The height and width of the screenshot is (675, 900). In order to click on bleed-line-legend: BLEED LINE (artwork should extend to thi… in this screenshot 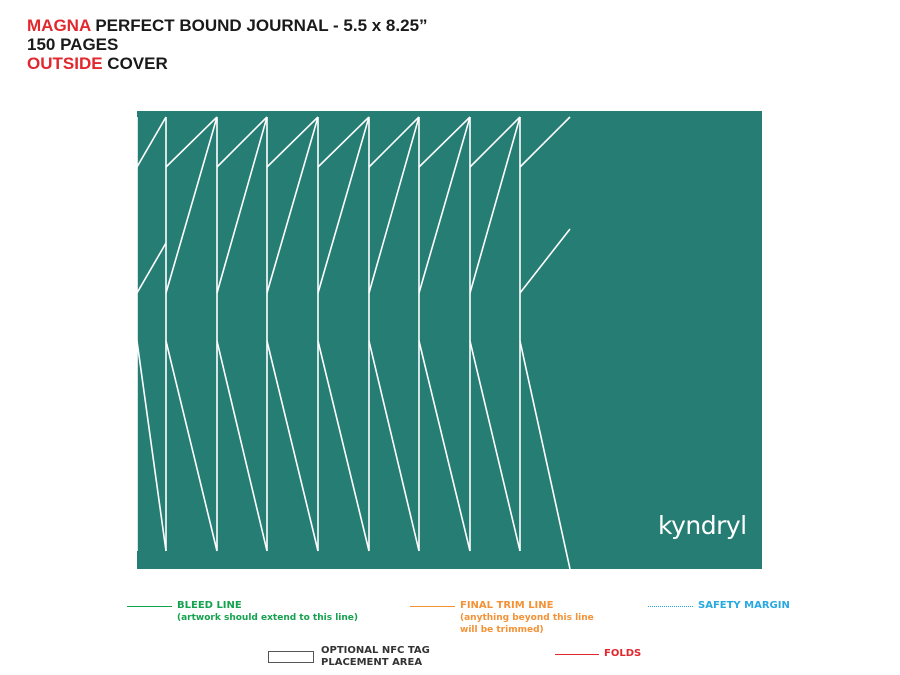, I will do `click(267, 612)`.